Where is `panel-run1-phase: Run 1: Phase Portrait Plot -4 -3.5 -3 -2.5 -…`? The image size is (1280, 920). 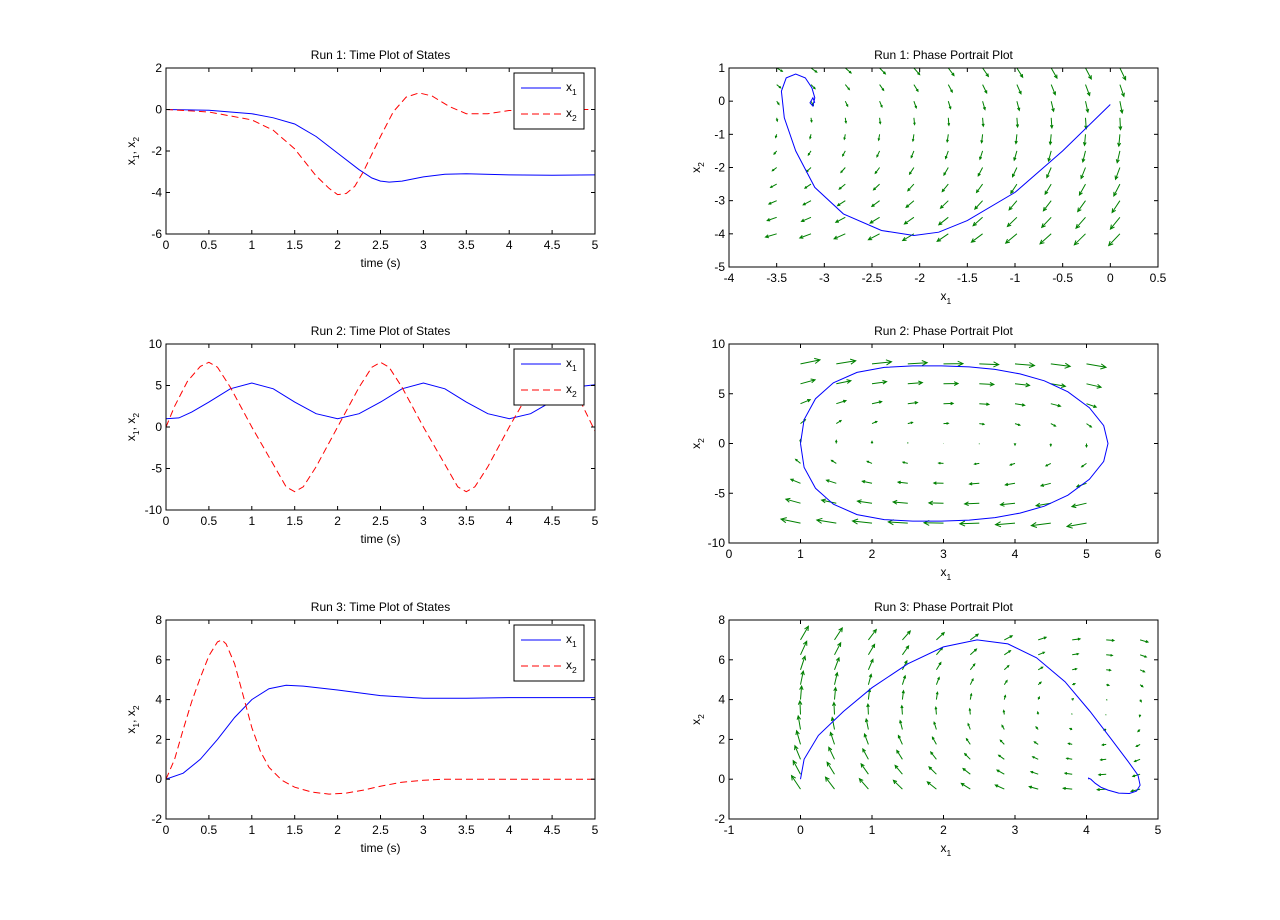
panel-run1-phase: Run 1: Phase Portrait Plot -4 -3.5 -3 -2.5 -… is located at coordinates (928, 177).